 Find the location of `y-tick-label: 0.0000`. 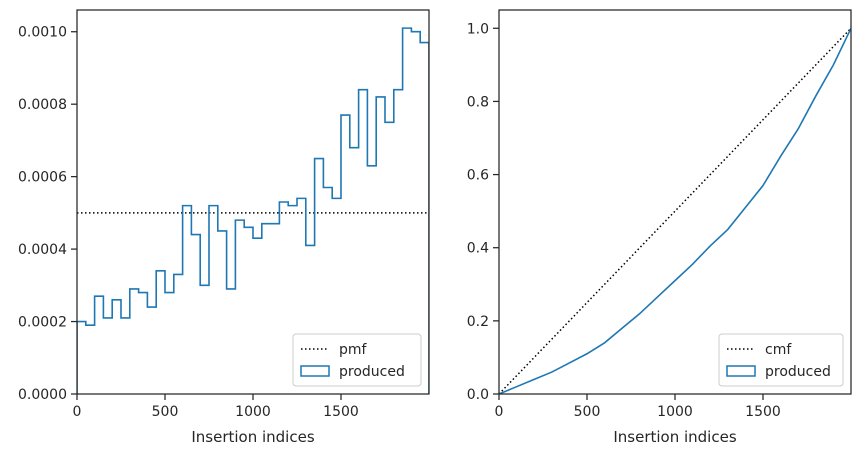

y-tick-label: 0.0000 is located at coordinates (42, 395).